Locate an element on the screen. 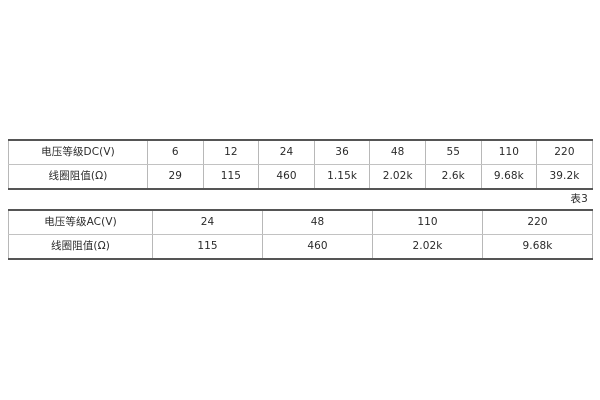  dc-resistance-row-label: 线圈阻值(Ω) is located at coordinates (78, 177).